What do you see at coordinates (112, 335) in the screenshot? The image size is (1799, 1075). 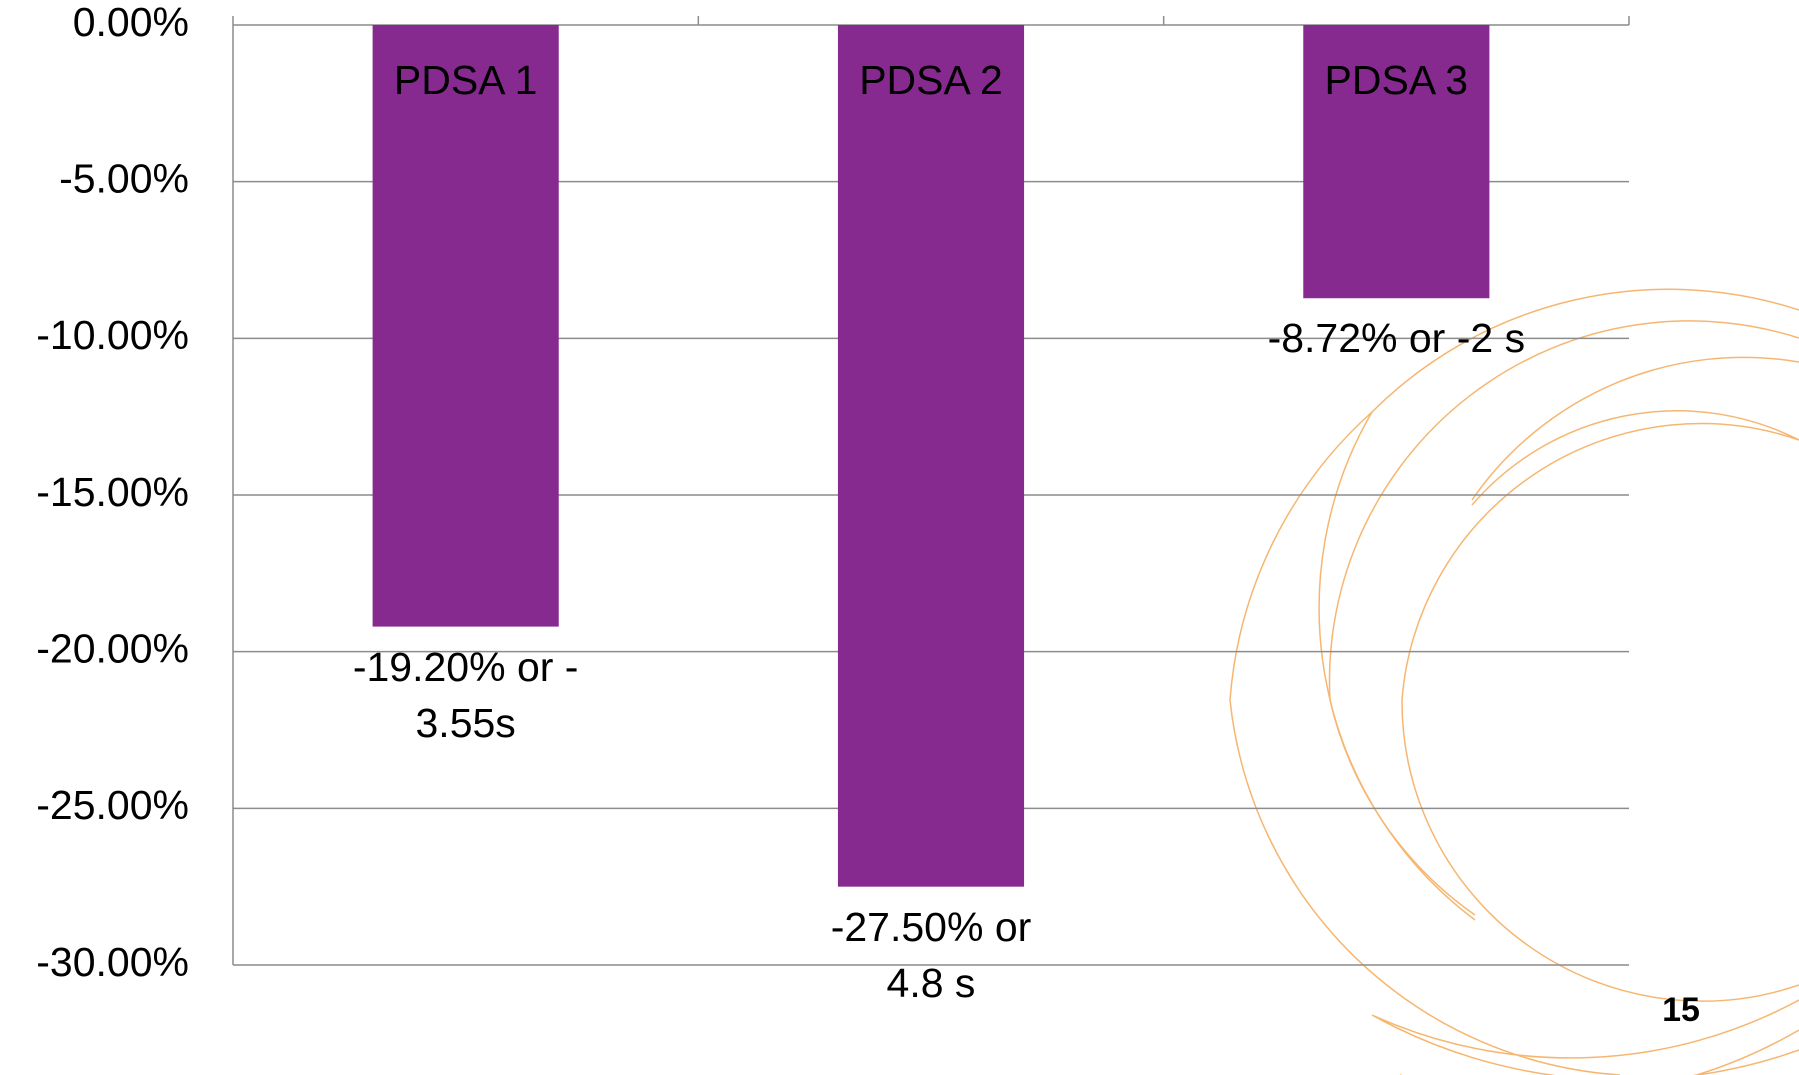 I see `y-tick-label: -10.00%` at bounding box center [112, 335].